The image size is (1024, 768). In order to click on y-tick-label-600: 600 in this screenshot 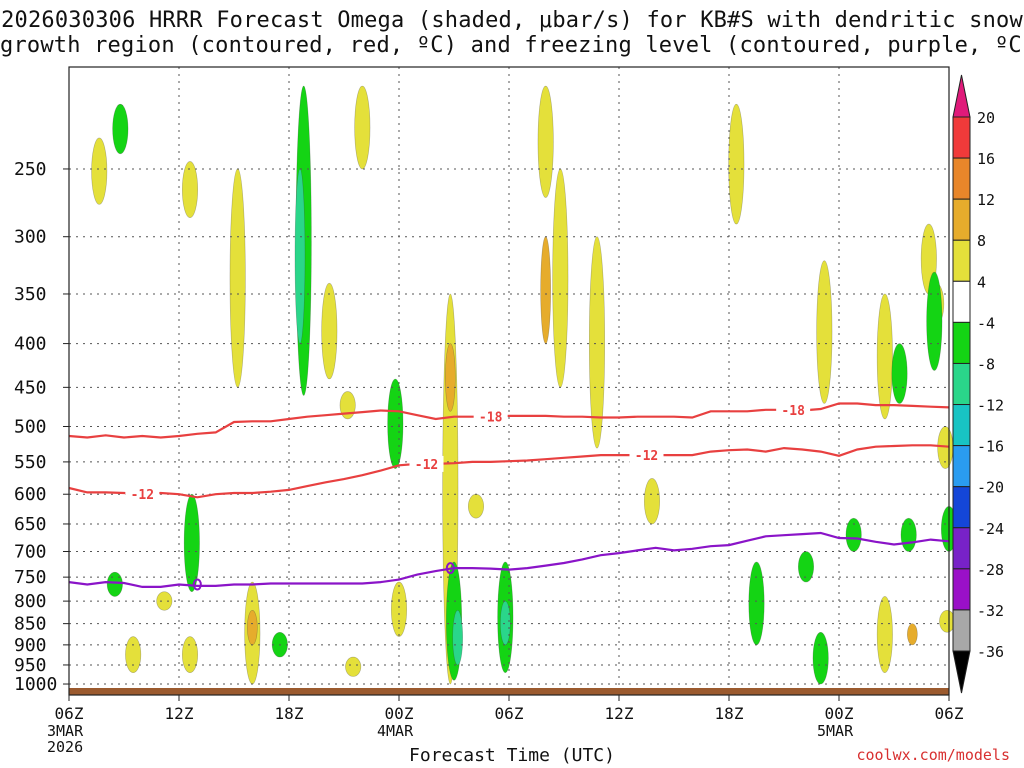, I will do `click(30, 494)`.